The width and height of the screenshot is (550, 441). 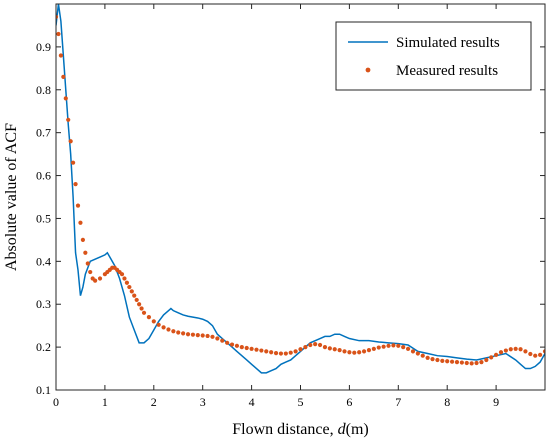 What do you see at coordinates (56, 402) in the screenshot?
I see `x-tick-label: 0` at bounding box center [56, 402].